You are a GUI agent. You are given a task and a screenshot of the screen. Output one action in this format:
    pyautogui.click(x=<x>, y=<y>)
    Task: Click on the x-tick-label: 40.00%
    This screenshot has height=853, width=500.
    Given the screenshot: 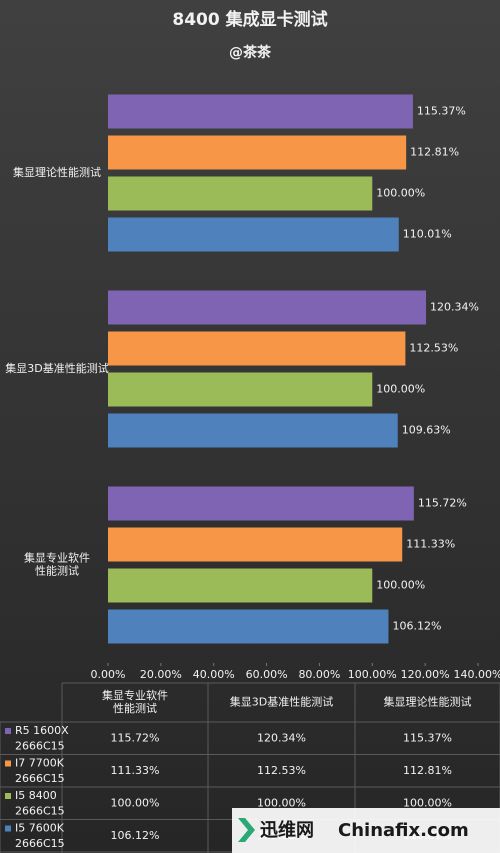 What is the action you would take?
    pyautogui.click(x=214, y=674)
    